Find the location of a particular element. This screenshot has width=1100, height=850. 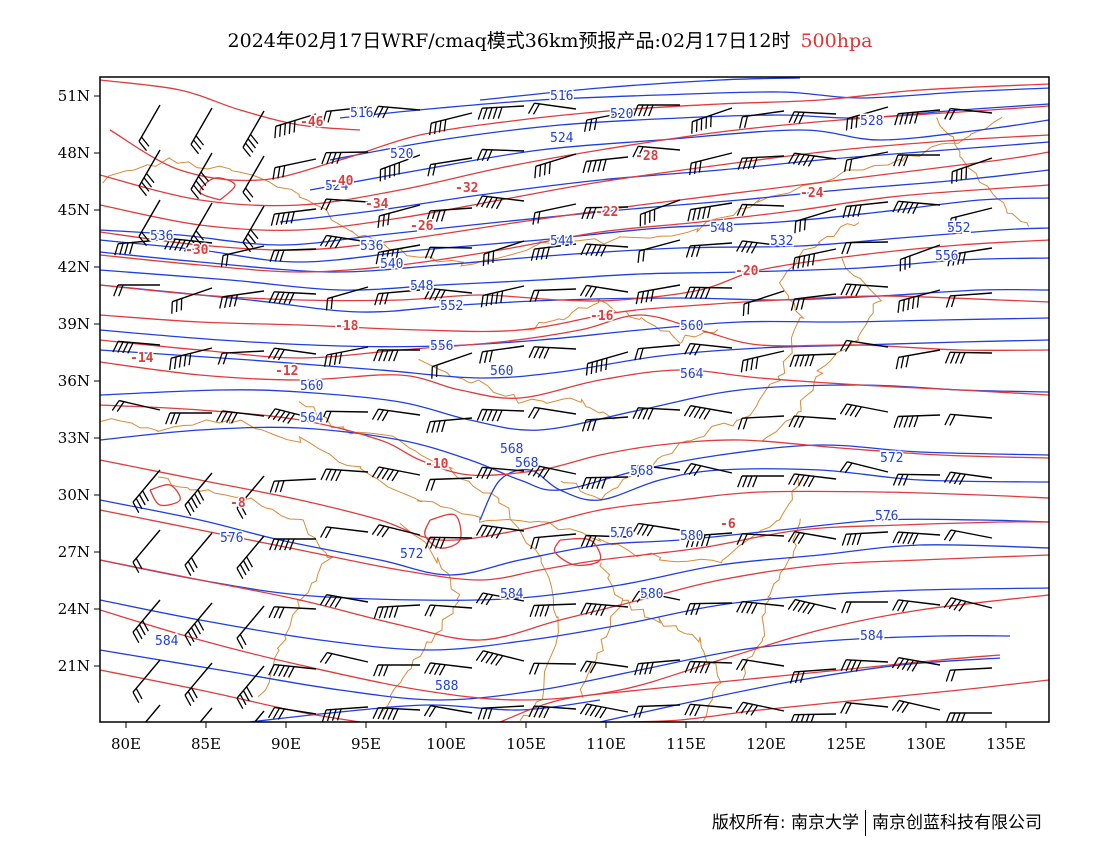

temperature-label: -14 is located at coordinates (142, 358).